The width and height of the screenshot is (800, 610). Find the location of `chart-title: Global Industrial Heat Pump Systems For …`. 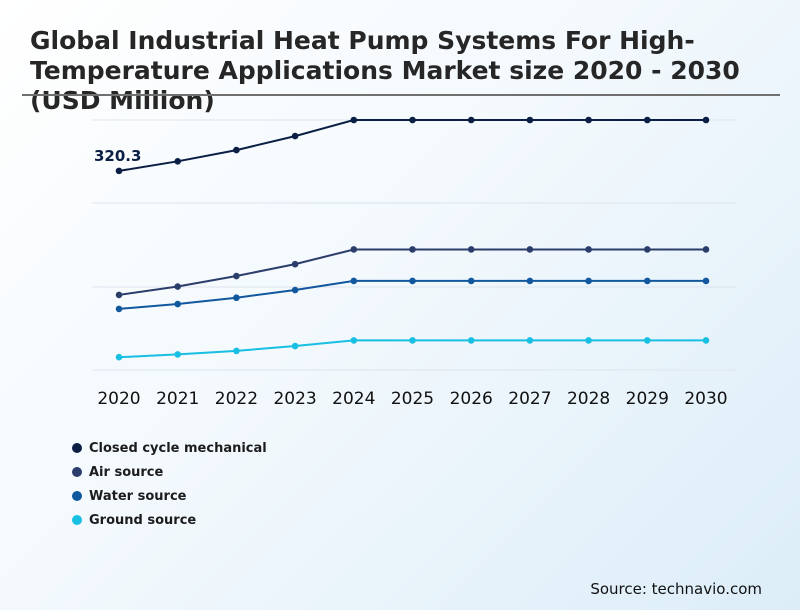

chart-title: Global Industrial Heat Pump Systems For … is located at coordinates (385, 70).